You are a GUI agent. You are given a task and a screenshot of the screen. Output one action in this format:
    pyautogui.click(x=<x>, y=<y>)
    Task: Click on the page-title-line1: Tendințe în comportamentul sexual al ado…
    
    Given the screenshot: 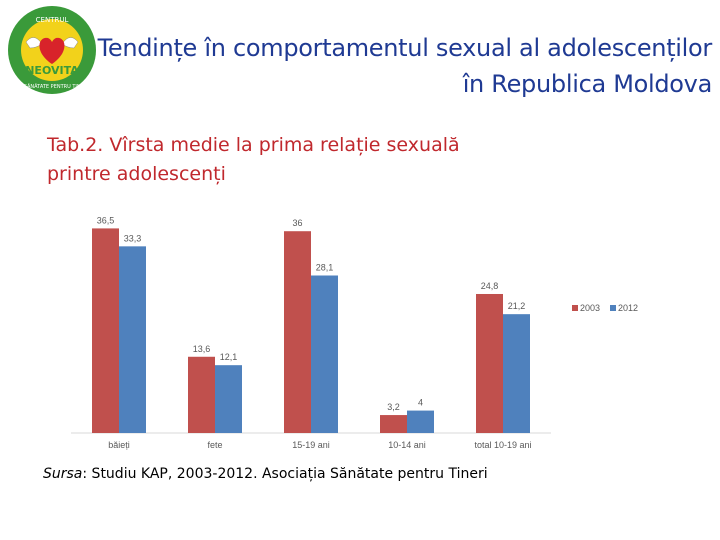 What is the action you would take?
    pyautogui.click(x=405, y=48)
    